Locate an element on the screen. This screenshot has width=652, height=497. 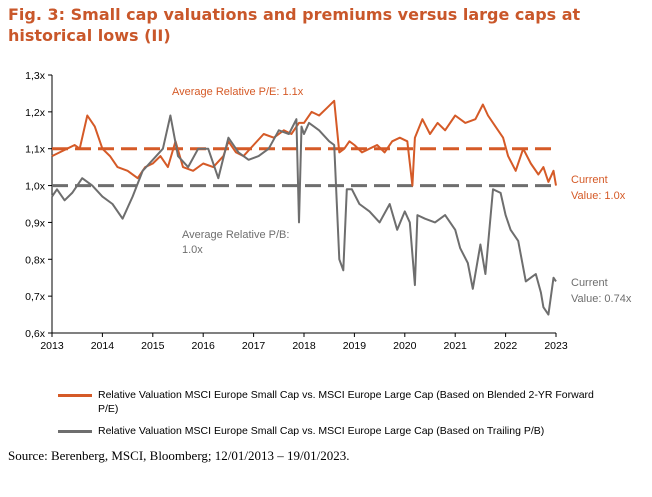
legend-swatch-pb is located at coordinates (75, 431).